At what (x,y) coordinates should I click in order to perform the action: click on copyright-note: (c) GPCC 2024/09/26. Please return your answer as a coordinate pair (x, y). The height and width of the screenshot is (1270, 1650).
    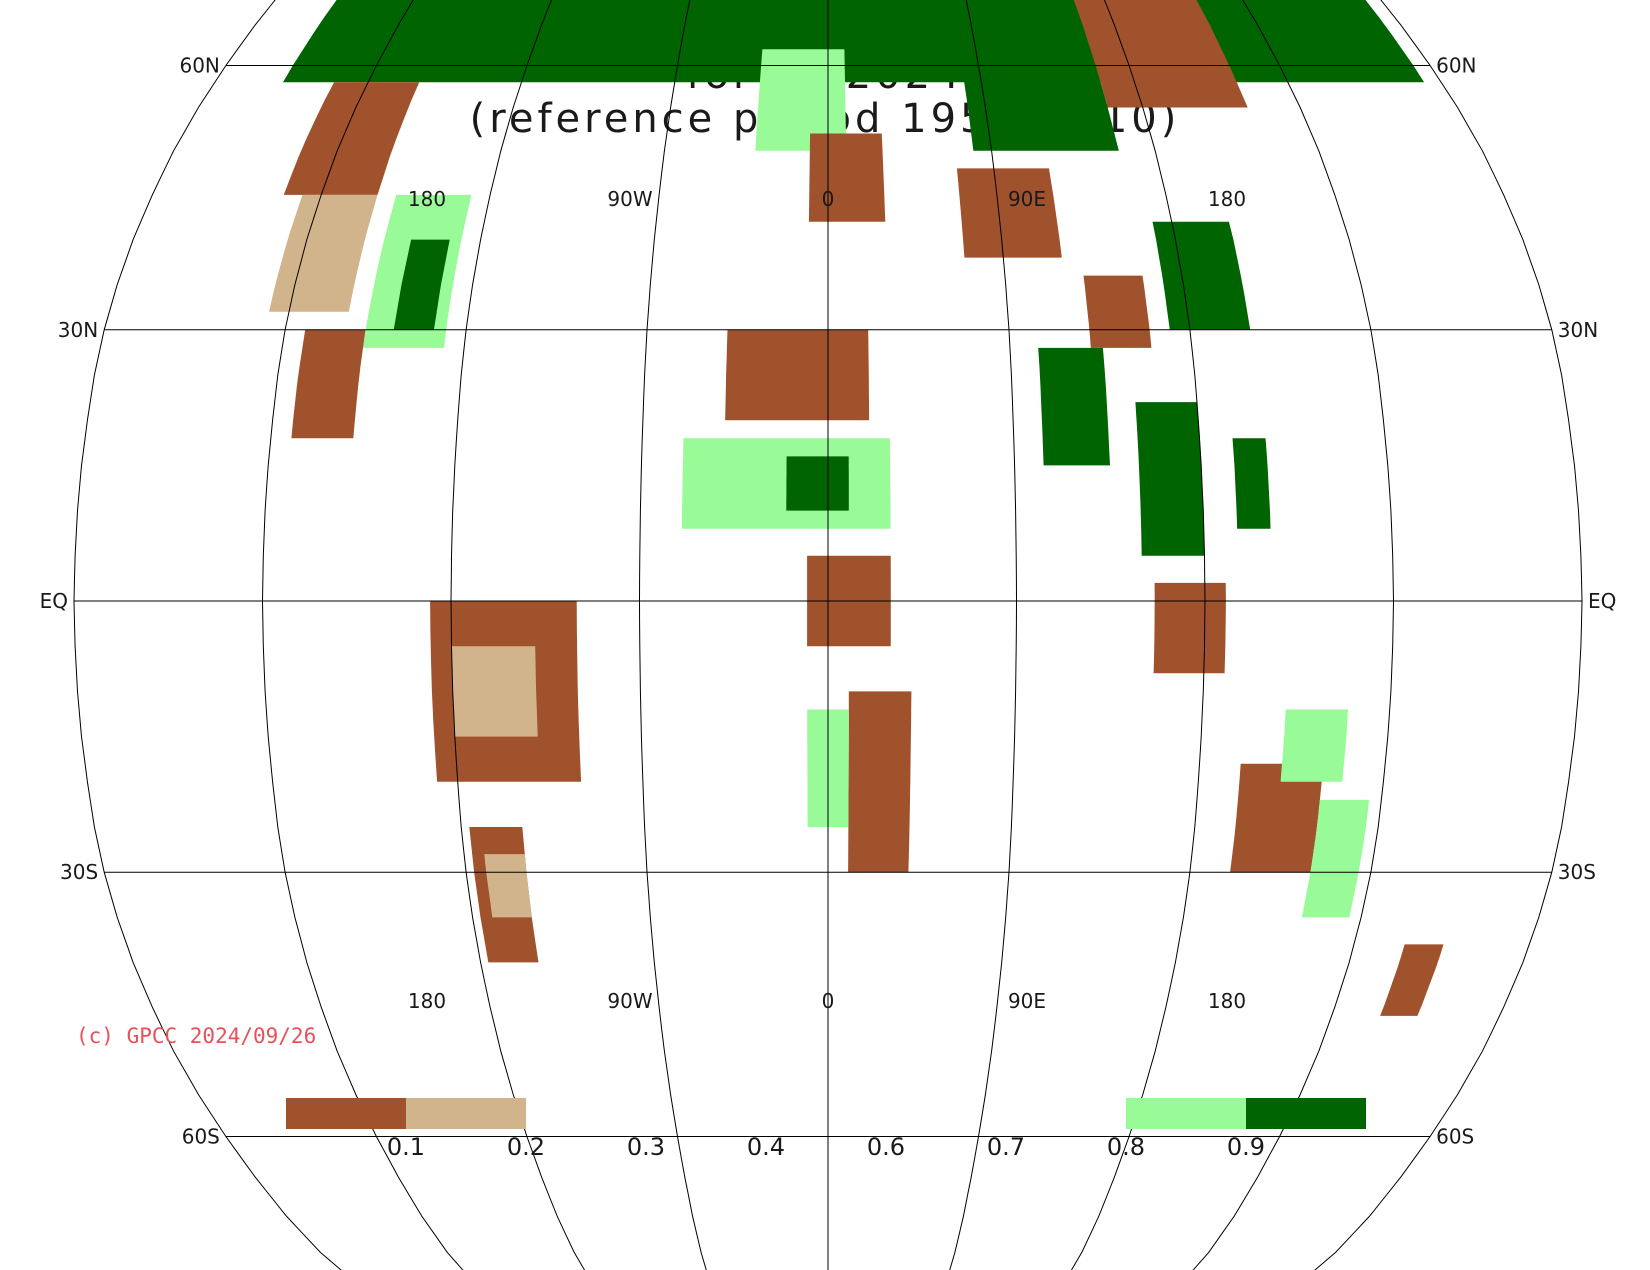
    Looking at the image, I should click on (196, 1036).